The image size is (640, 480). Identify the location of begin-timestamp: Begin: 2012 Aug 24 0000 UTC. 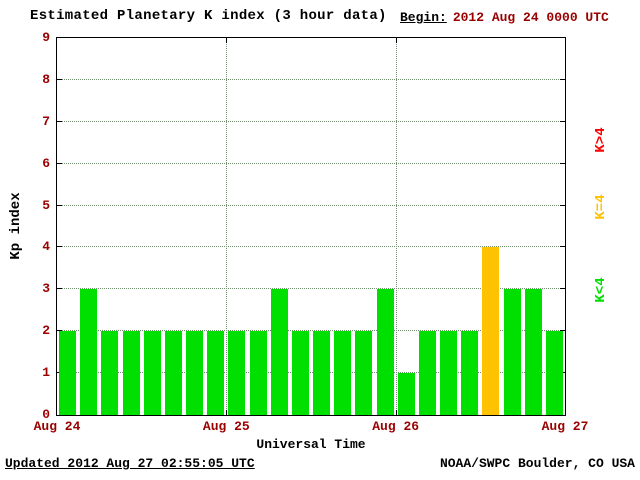
(504, 17).